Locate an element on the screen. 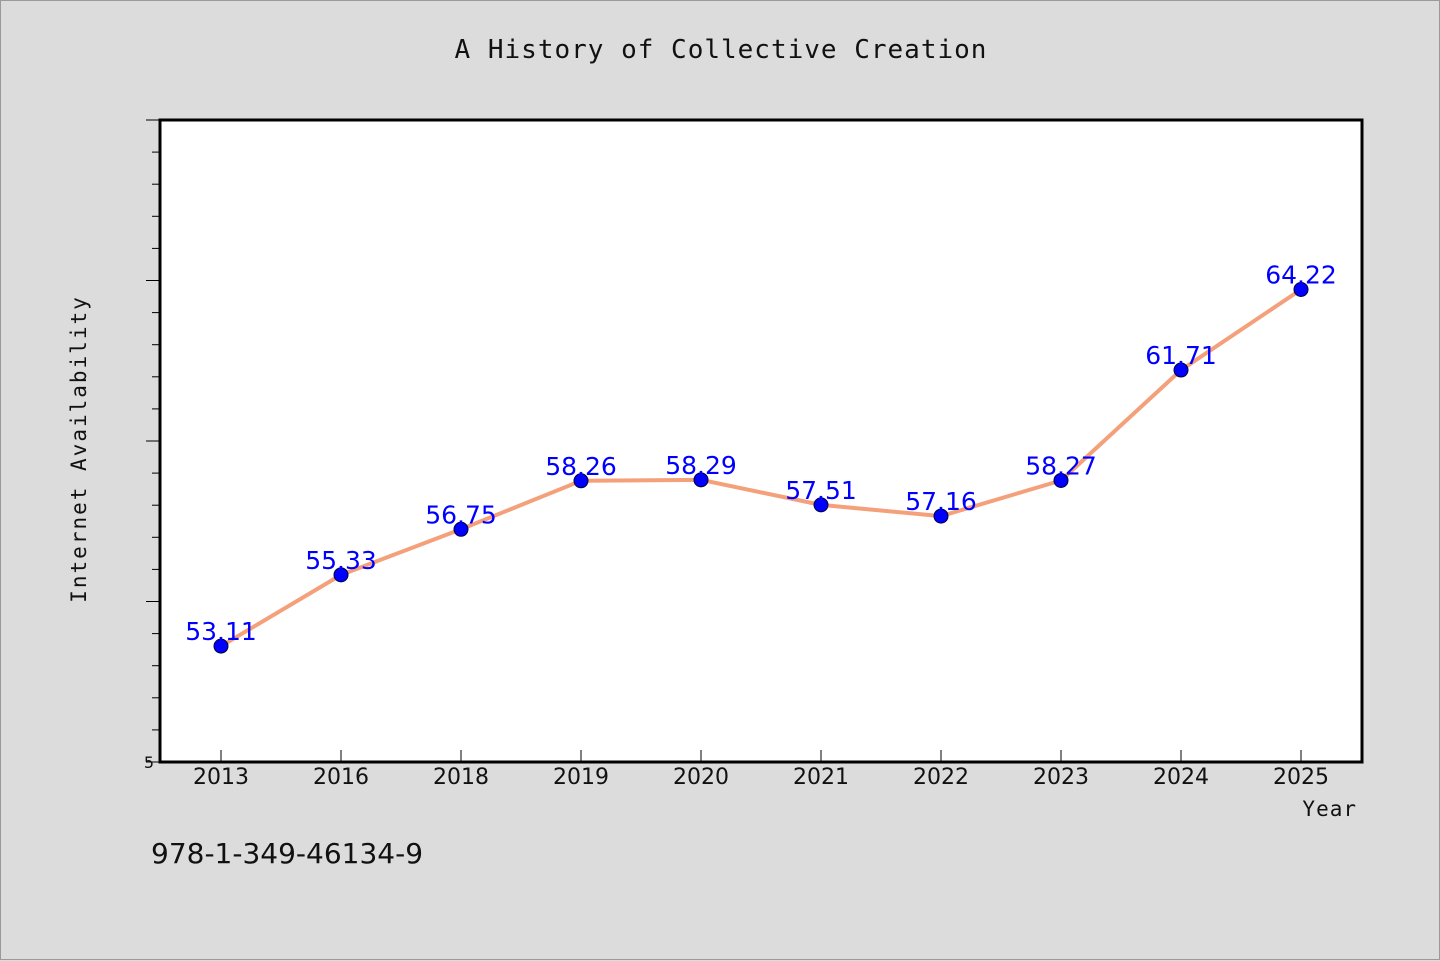  data-label: 58.26 is located at coordinates (581, 466).